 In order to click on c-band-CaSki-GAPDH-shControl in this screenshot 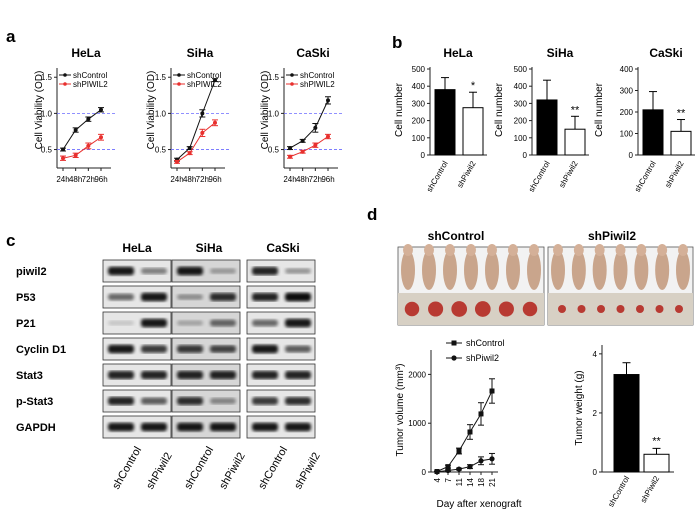, I will do `click(265, 427)`.